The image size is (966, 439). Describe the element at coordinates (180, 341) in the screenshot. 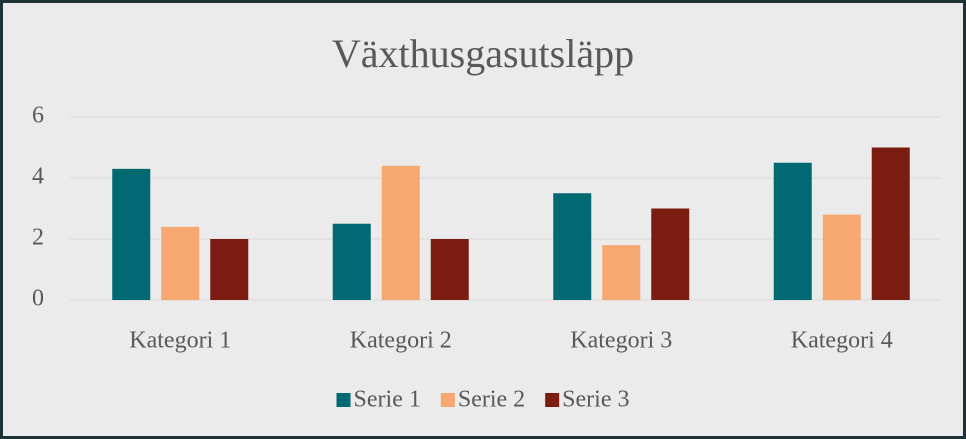

I see `x-tick-label: Kategori 1` at that location.